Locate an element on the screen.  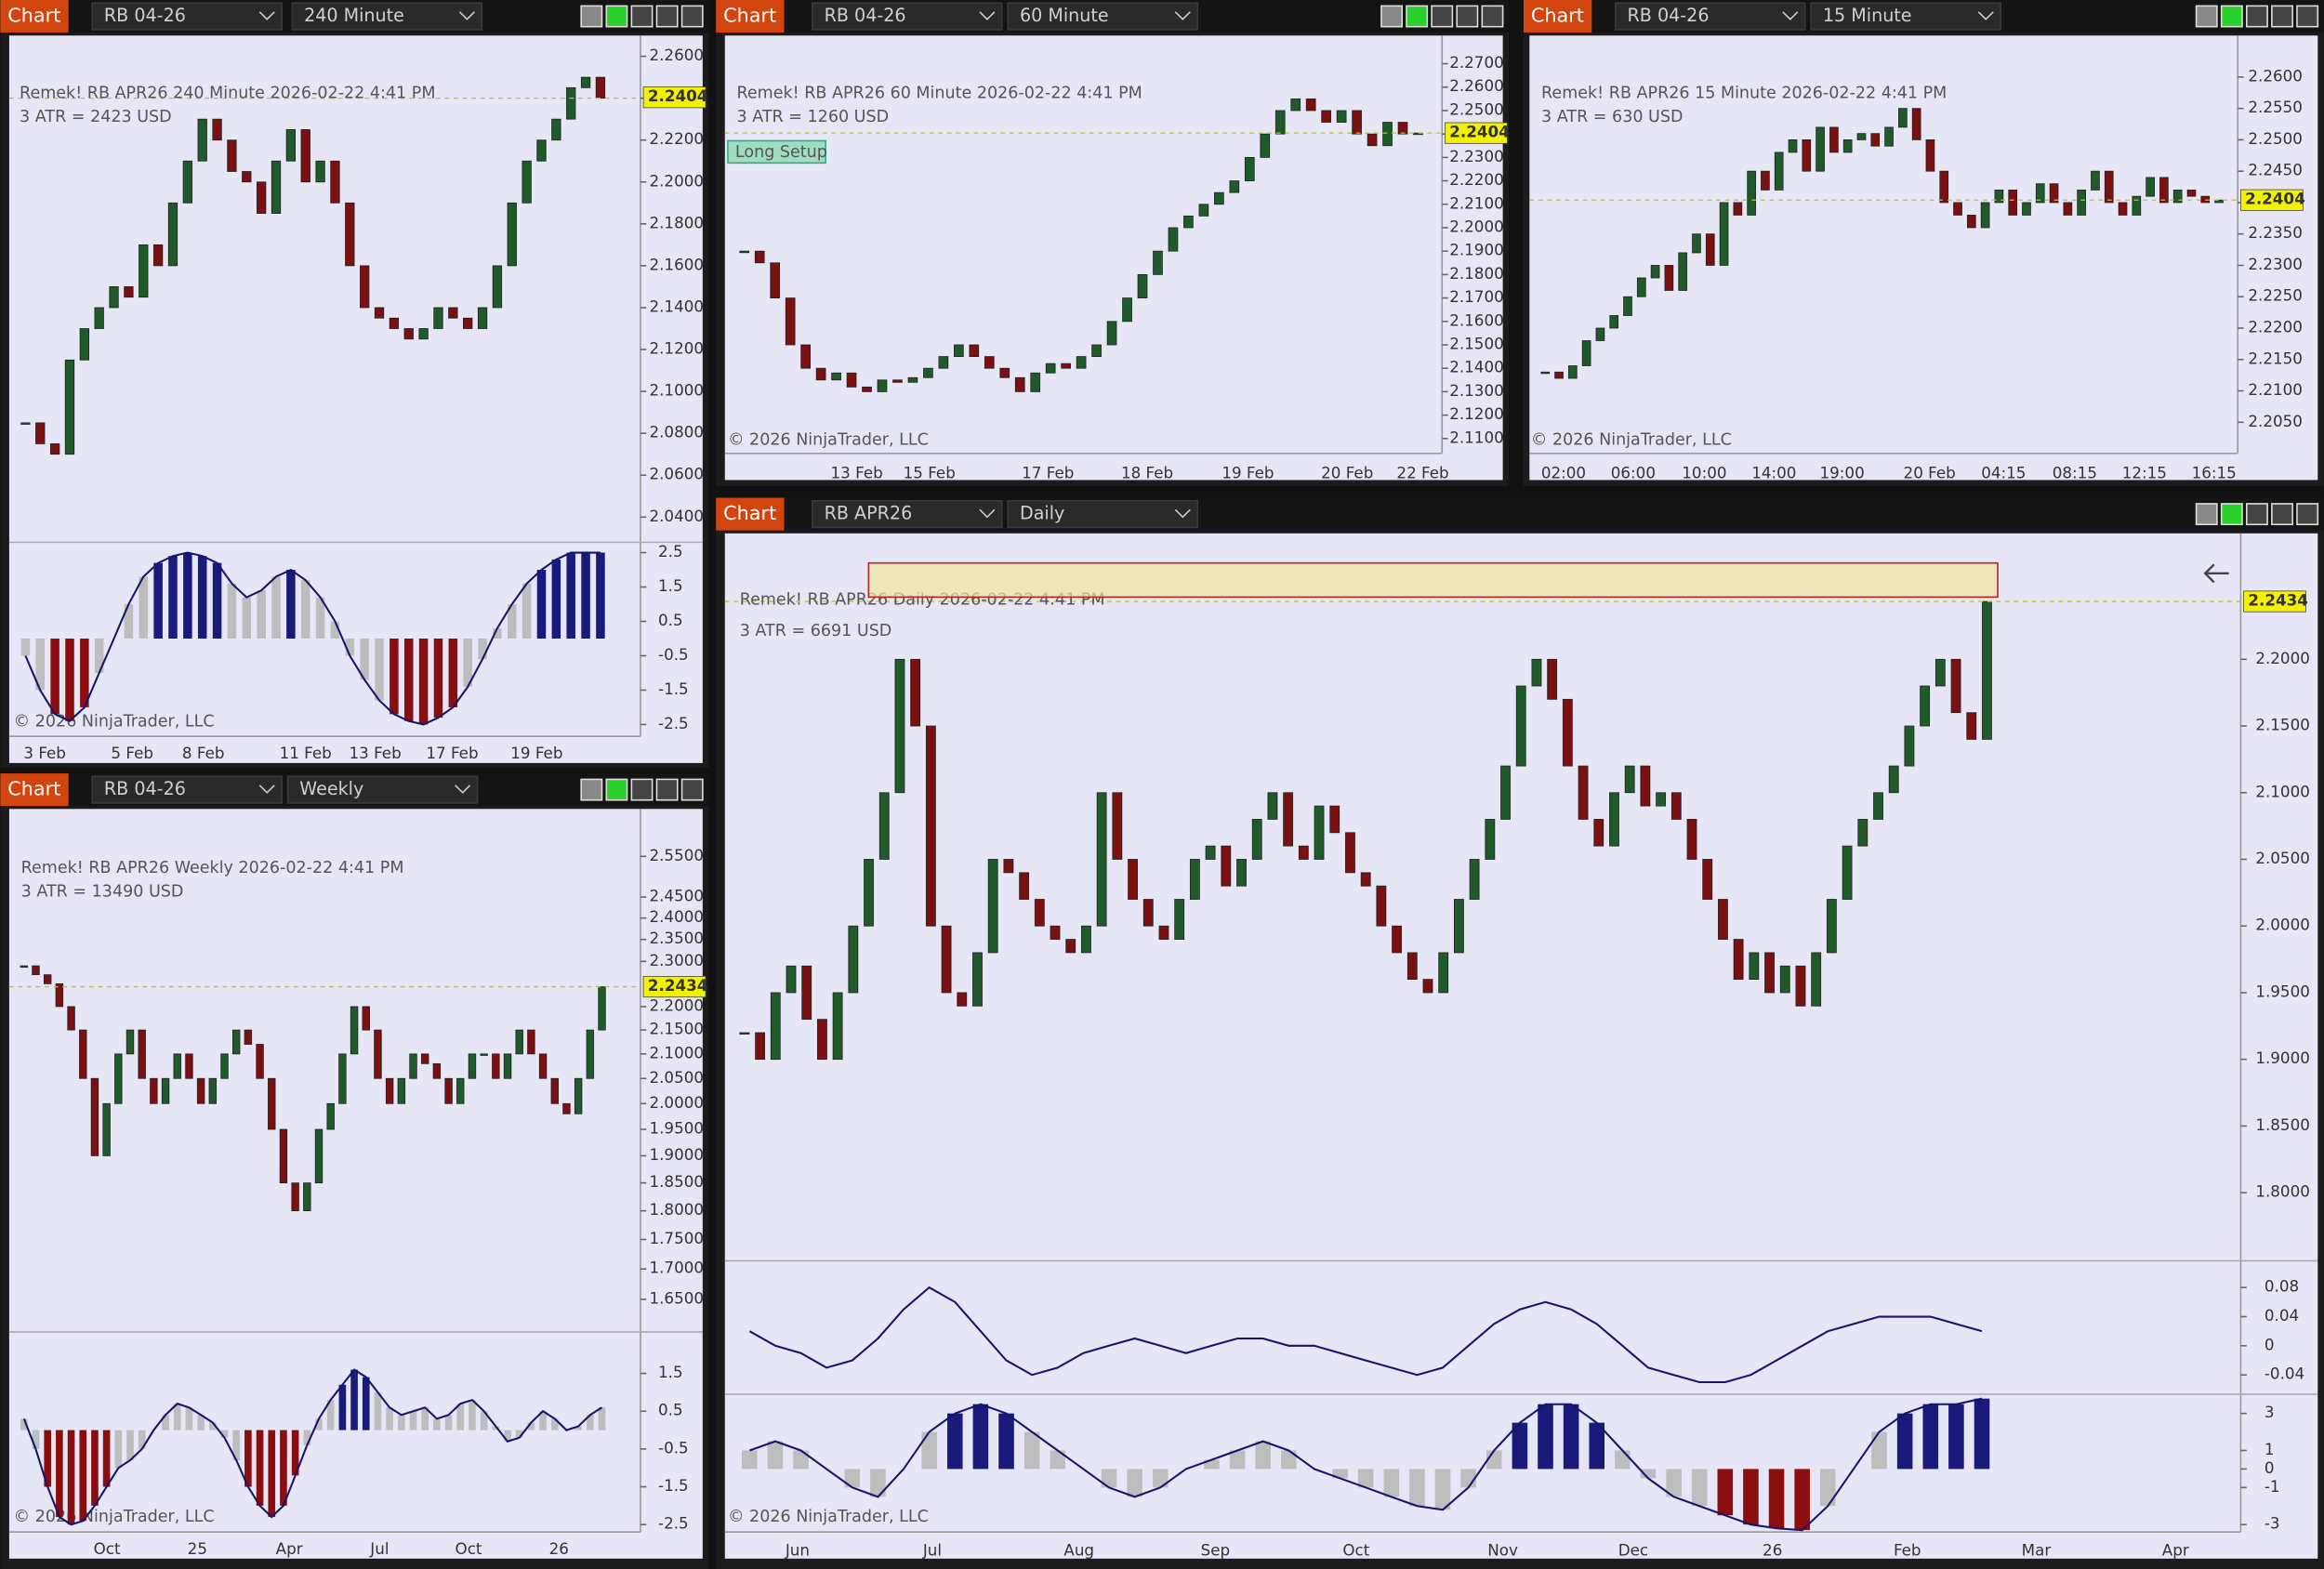
price-tick-label: 2.3000 is located at coordinates (676, 960).